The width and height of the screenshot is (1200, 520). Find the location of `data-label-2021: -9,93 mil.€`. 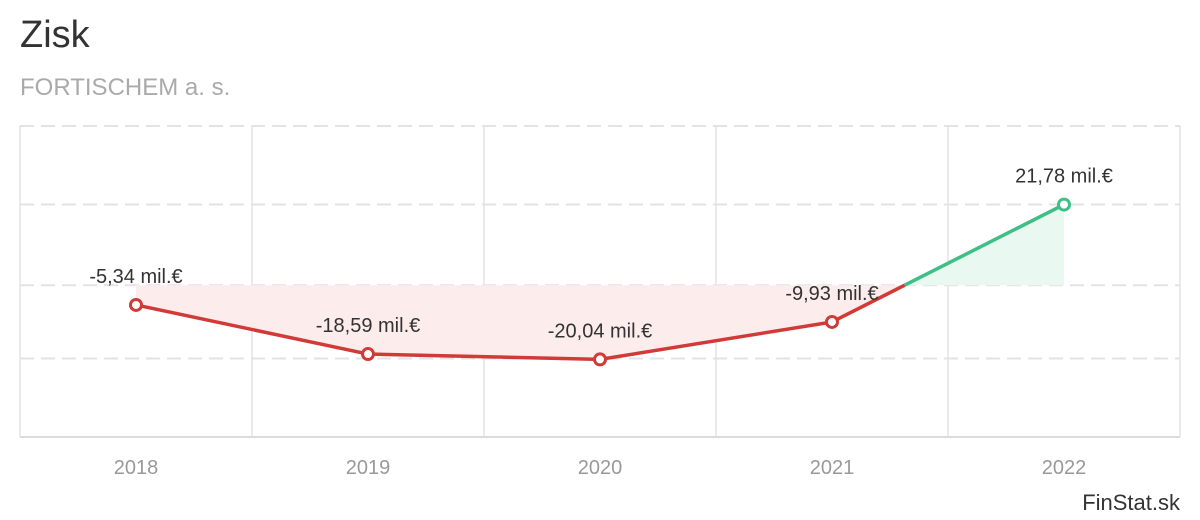

data-label-2021: -9,93 mil.€ is located at coordinates (831, 294).